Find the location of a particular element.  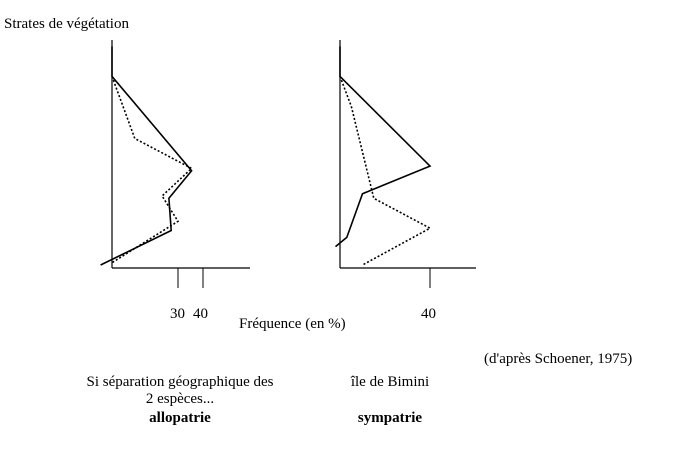

x-axis-label: Fréquence (en %) is located at coordinates (292, 324).